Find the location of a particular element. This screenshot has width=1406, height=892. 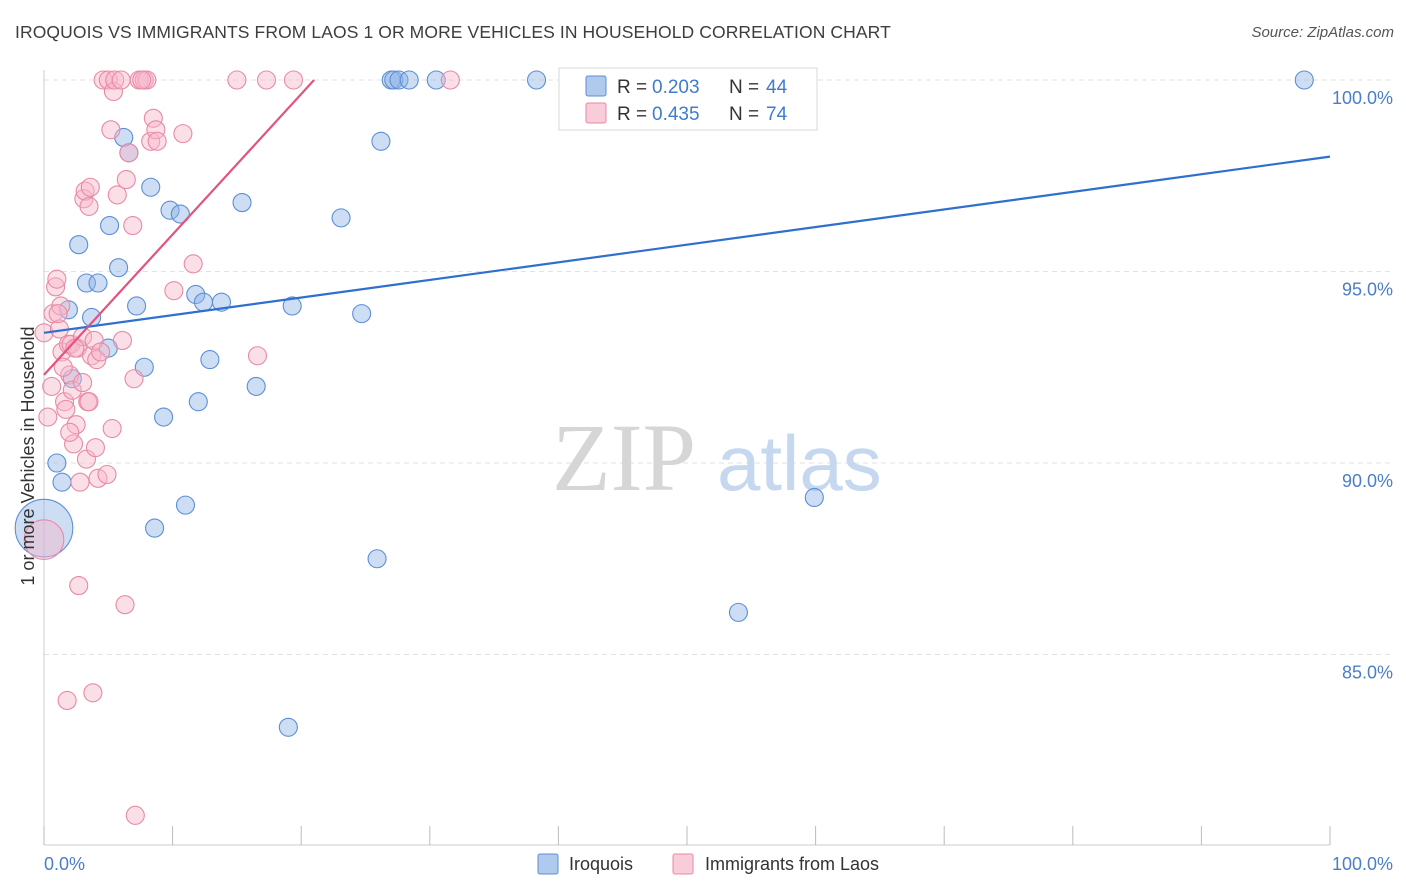

legend-n-value-laos: 74 is located at coordinates (777, 114).